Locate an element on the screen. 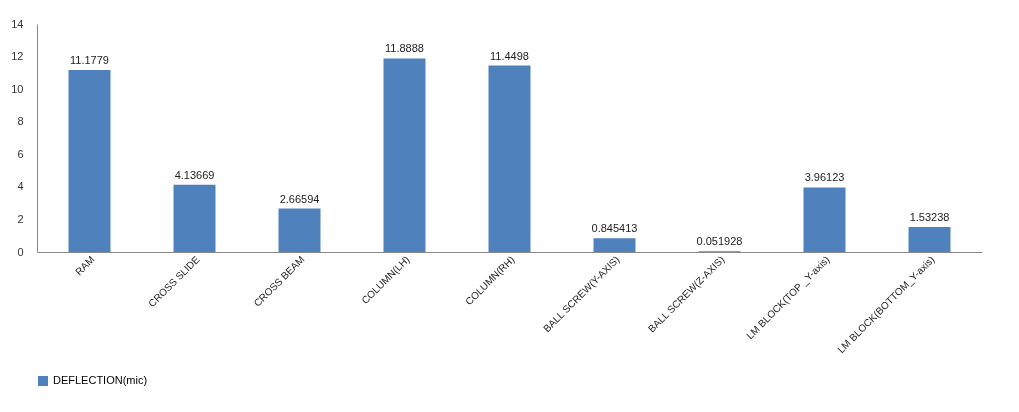 The image size is (1019, 412). y-tick-label: 14 is located at coordinates (17, 23).